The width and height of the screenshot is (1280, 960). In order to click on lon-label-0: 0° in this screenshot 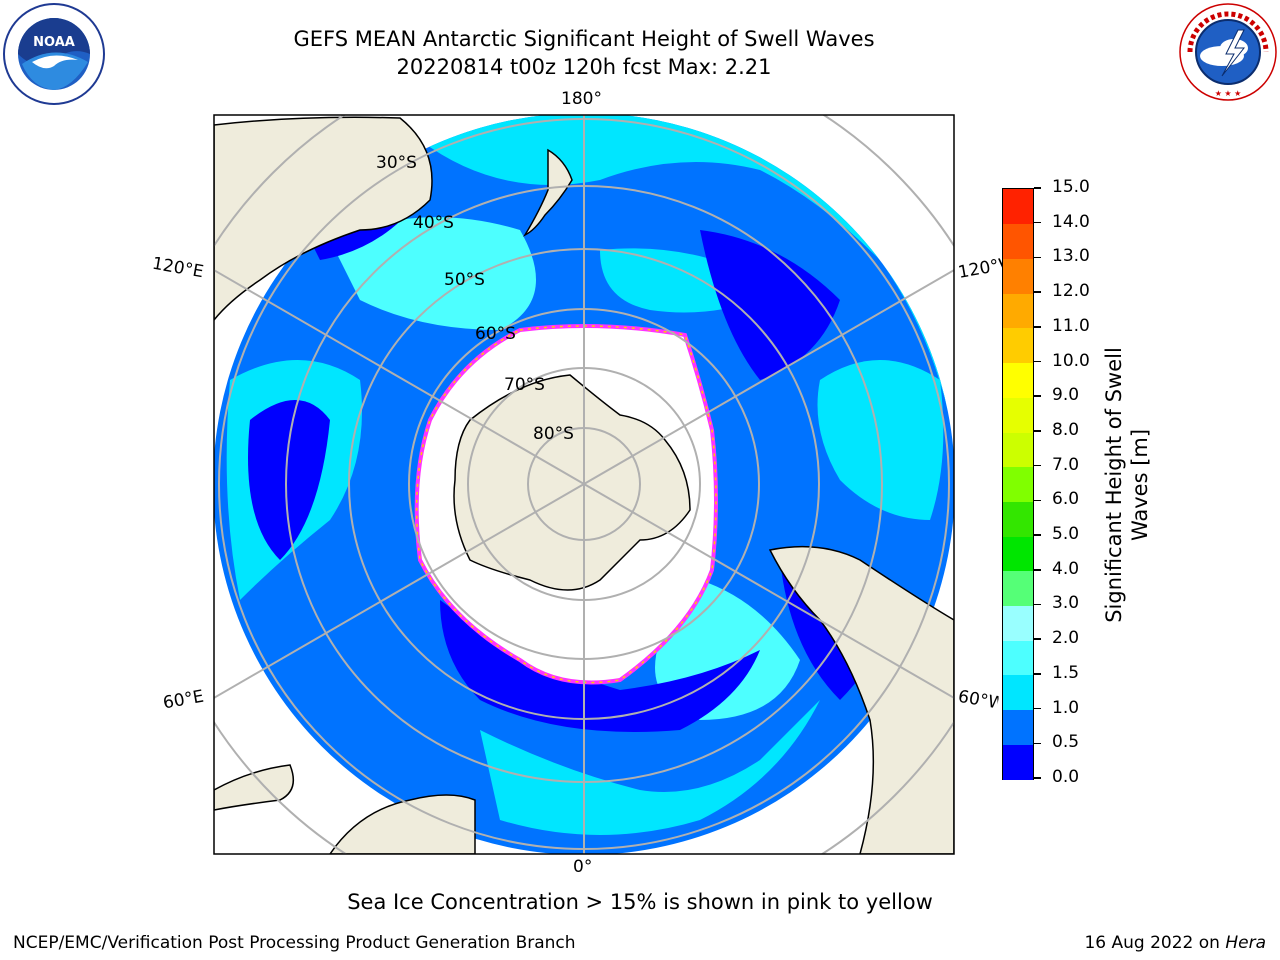, I will do `click(583, 867)`.